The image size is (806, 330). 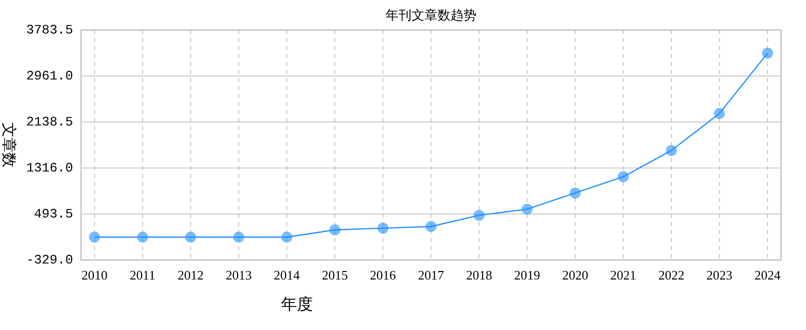 What do you see at coordinates (49, 122) in the screenshot?
I see `y-tick-label: 2138.5` at bounding box center [49, 122].